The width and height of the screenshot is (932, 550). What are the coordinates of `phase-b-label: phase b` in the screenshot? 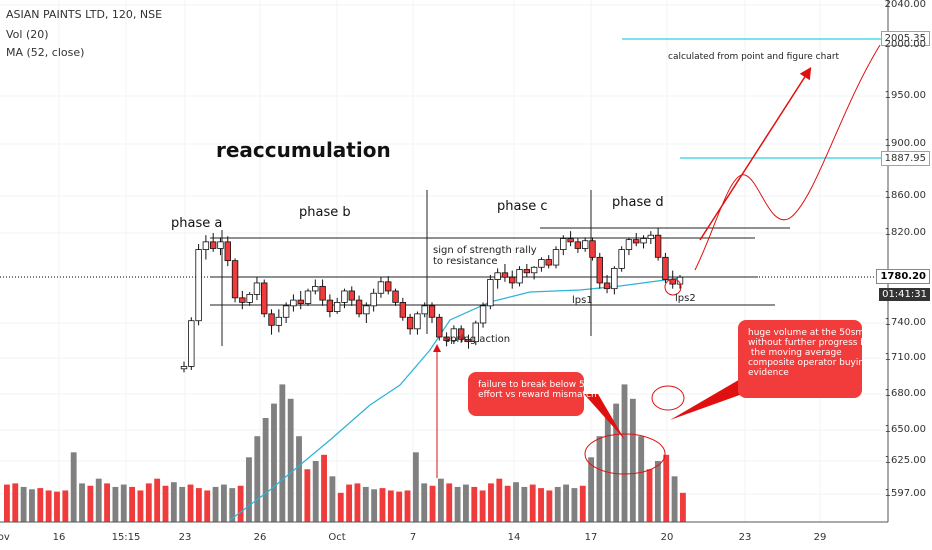 It's located at (325, 212).